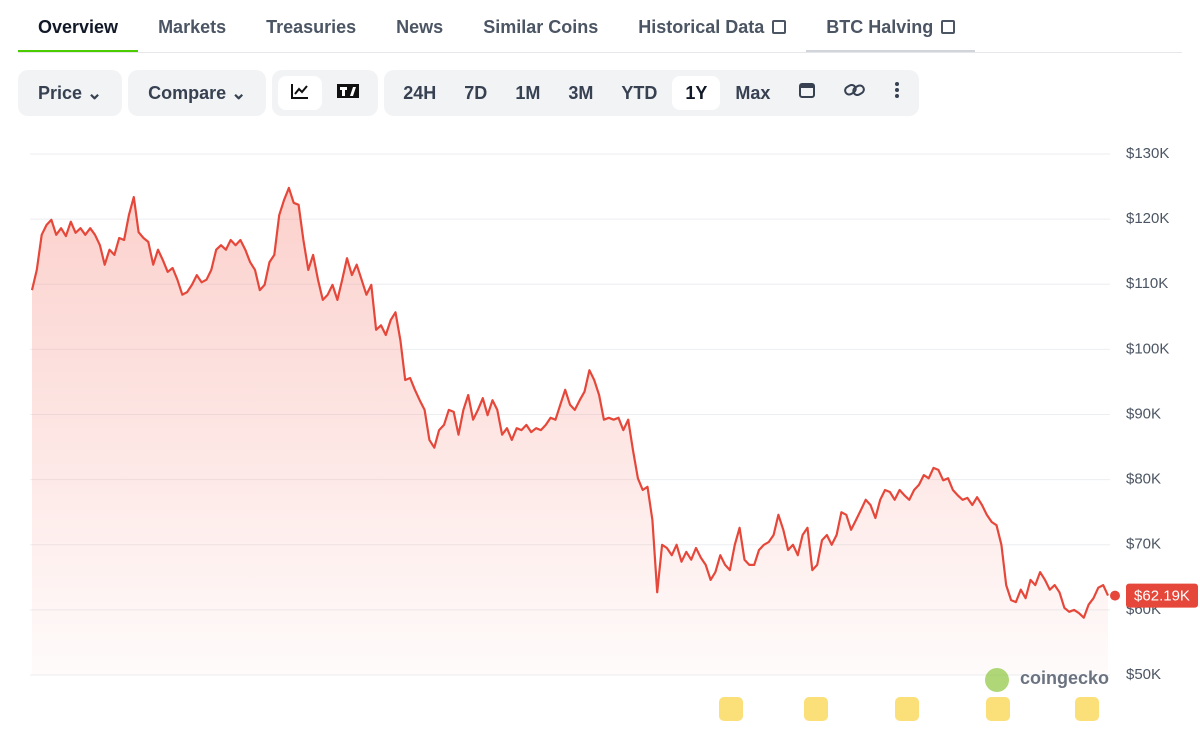 The height and width of the screenshot is (730, 1200). I want to click on tab: Historical Data, so click(712, 26).